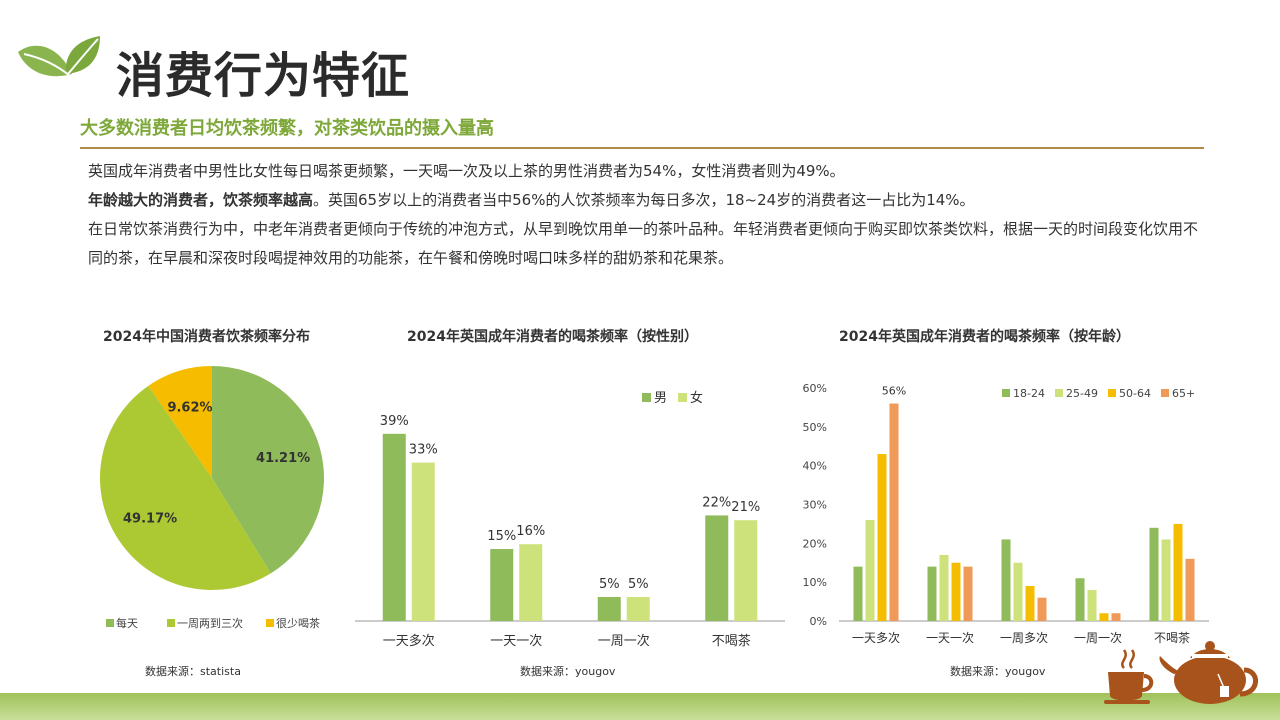 This screenshot has height=720, width=1280. Describe the element at coordinates (193, 671) in the screenshot. I see `pie-chart-source: 数据来源：statista` at that location.